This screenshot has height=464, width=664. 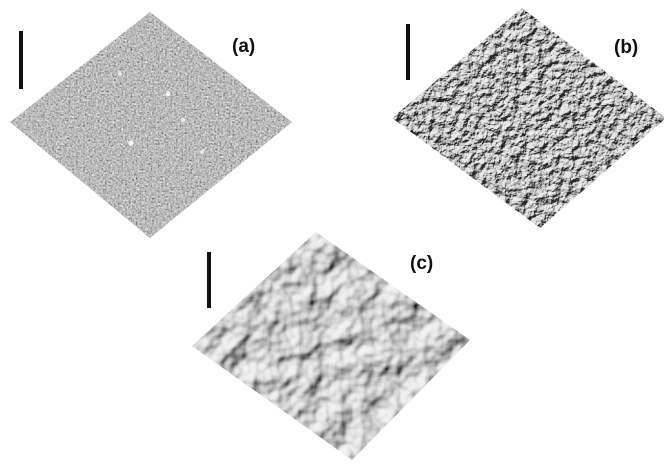 I want to click on panel-label-a: (a), so click(x=243, y=46).